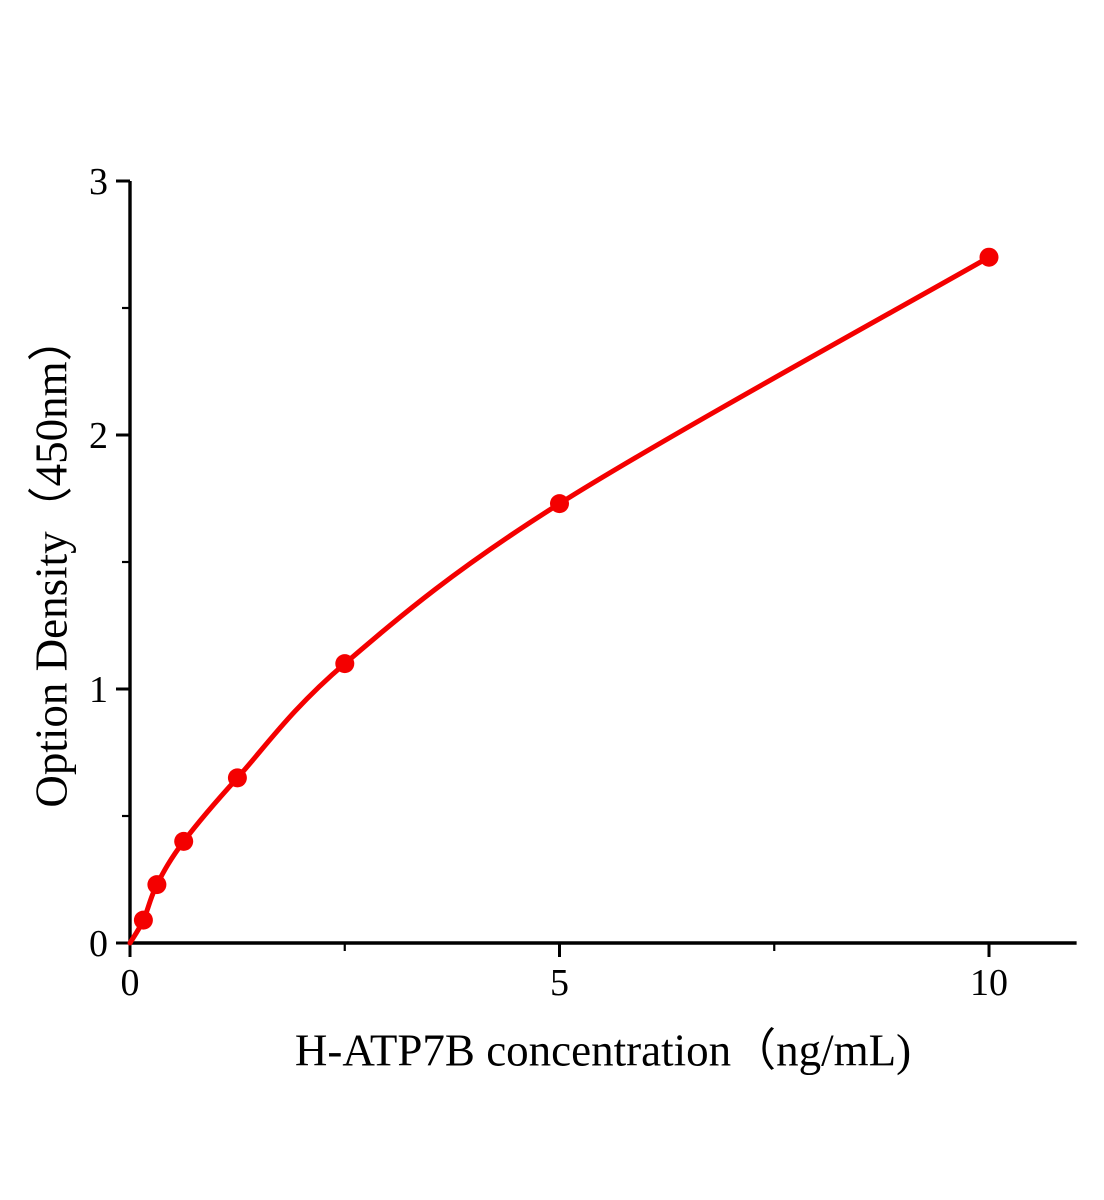 This screenshot has height=1200, width=1104. Describe the element at coordinates (98, 182) in the screenshot. I see `y-tick-label: 3` at that location.